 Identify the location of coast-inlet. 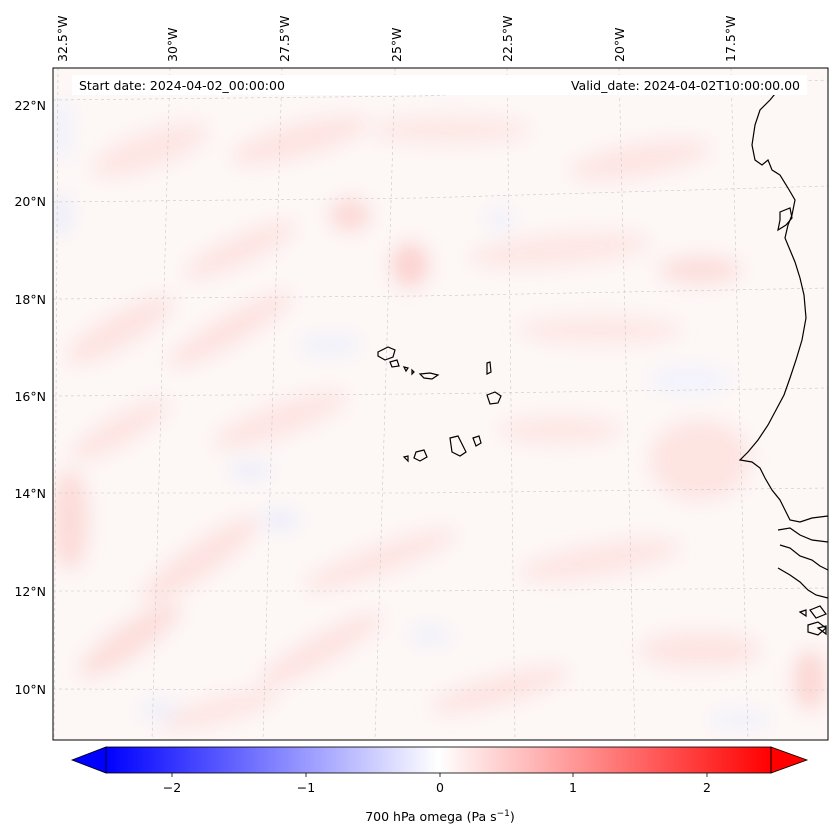
(785, 219).